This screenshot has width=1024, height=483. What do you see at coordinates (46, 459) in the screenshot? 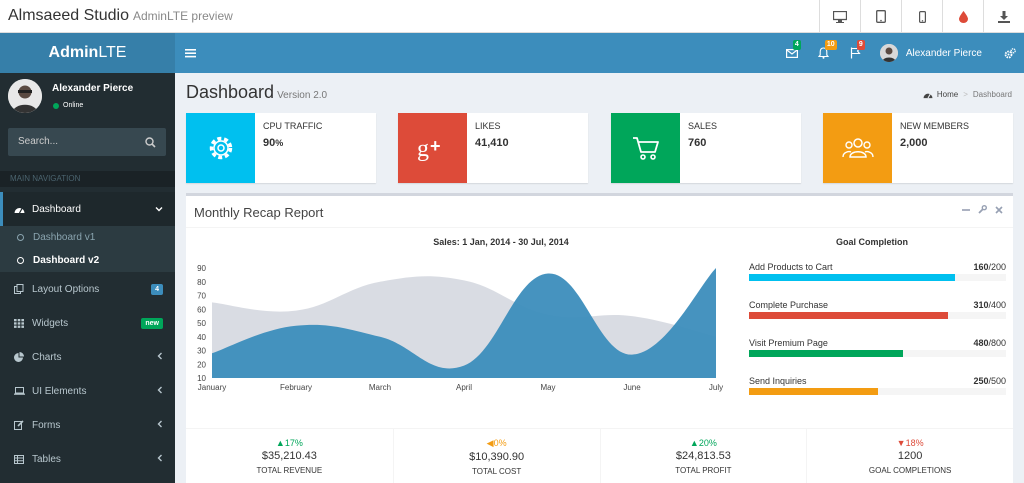
I see `sidebar-item-label: Tables` at bounding box center [46, 459].